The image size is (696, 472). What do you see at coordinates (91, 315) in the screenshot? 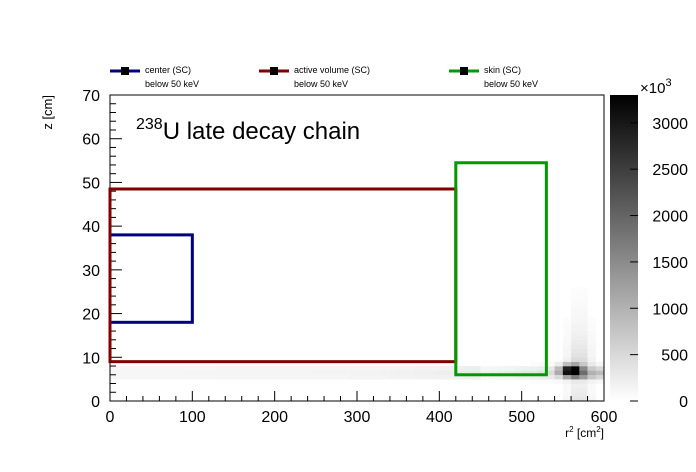
I see `y-tick-label: 20` at bounding box center [91, 315].